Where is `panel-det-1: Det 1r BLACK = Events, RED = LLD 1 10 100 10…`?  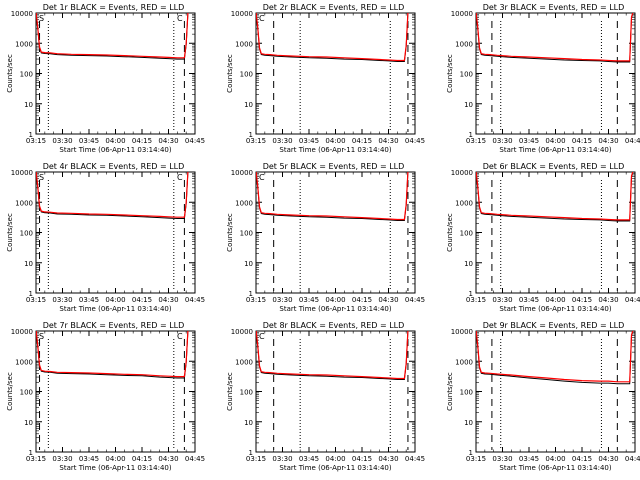
panel-det-1: Det 1r BLACK = Events, RED = LLD 1 10 100 10… is located at coordinates (105, 78).